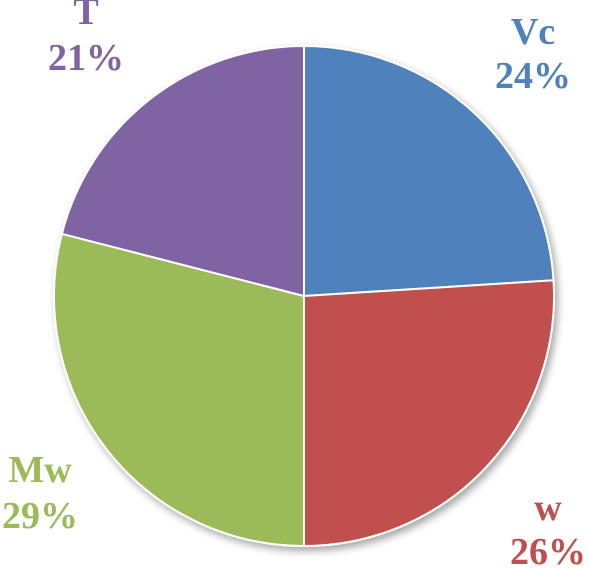 This screenshot has height=569, width=589. I want to click on slice-label-w: w, so click(548, 508).